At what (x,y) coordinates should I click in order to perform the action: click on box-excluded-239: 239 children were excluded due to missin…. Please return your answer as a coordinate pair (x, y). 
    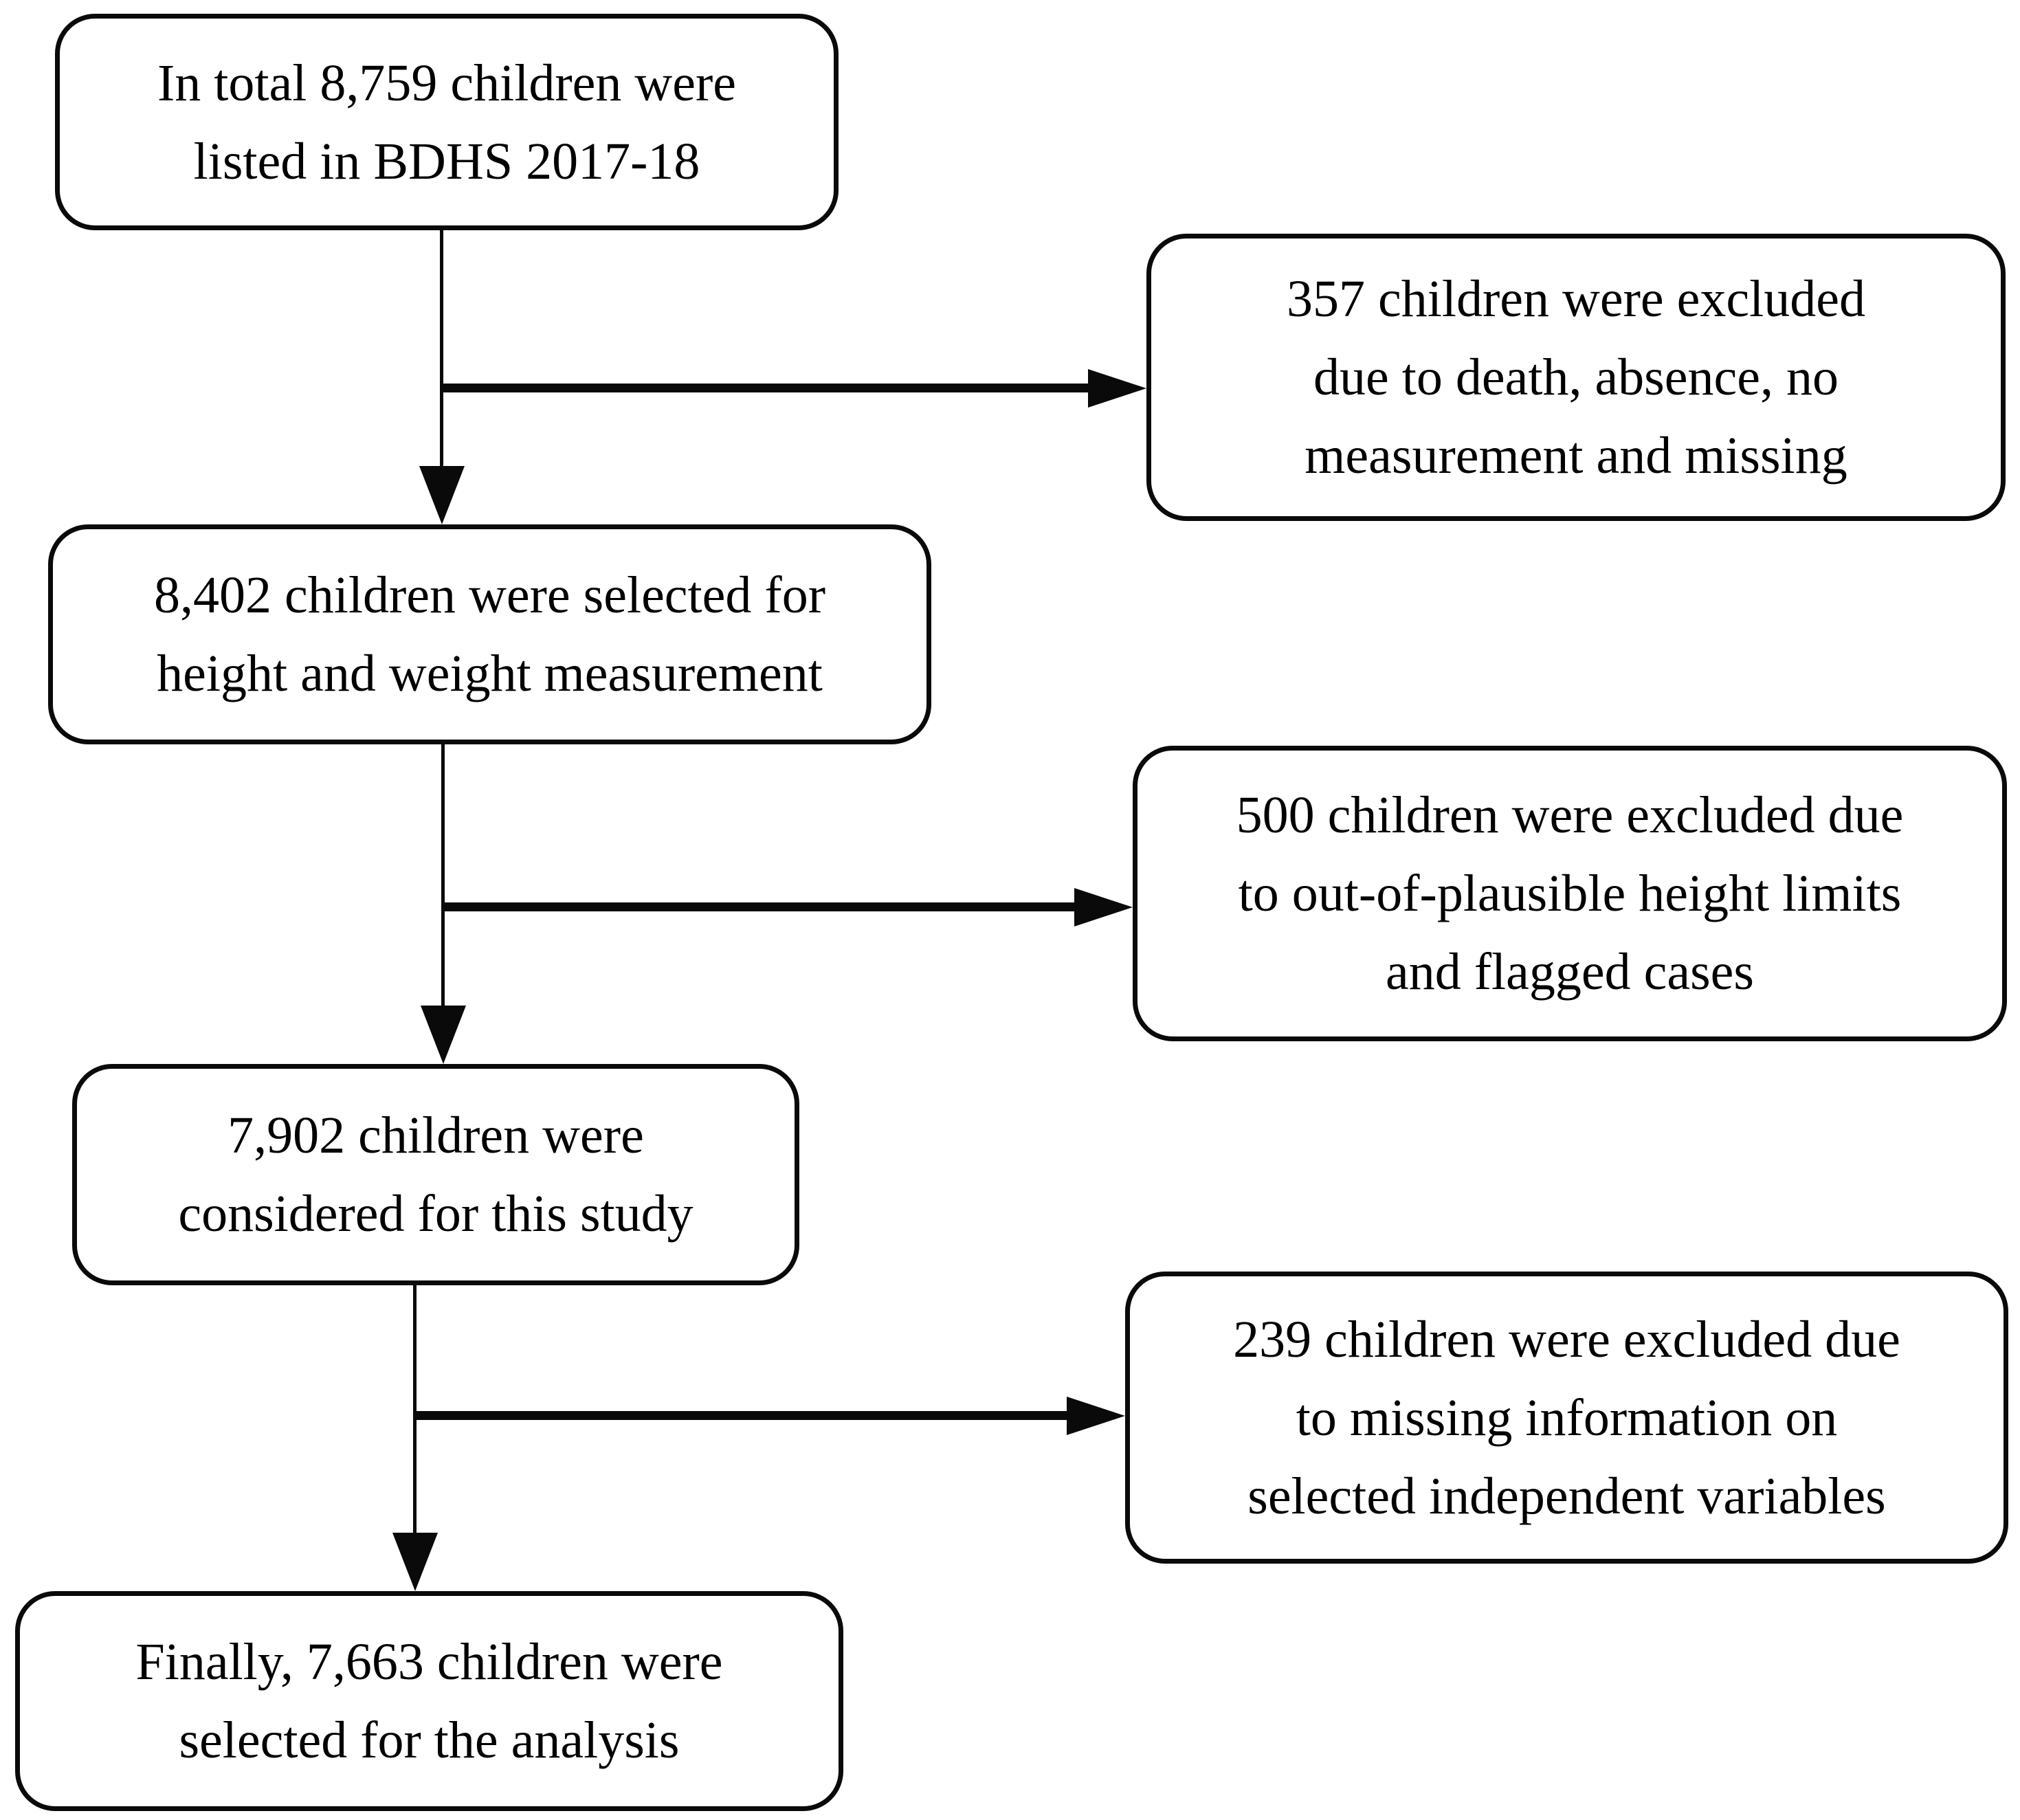
    Looking at the image, I should click on (1566, 1418).